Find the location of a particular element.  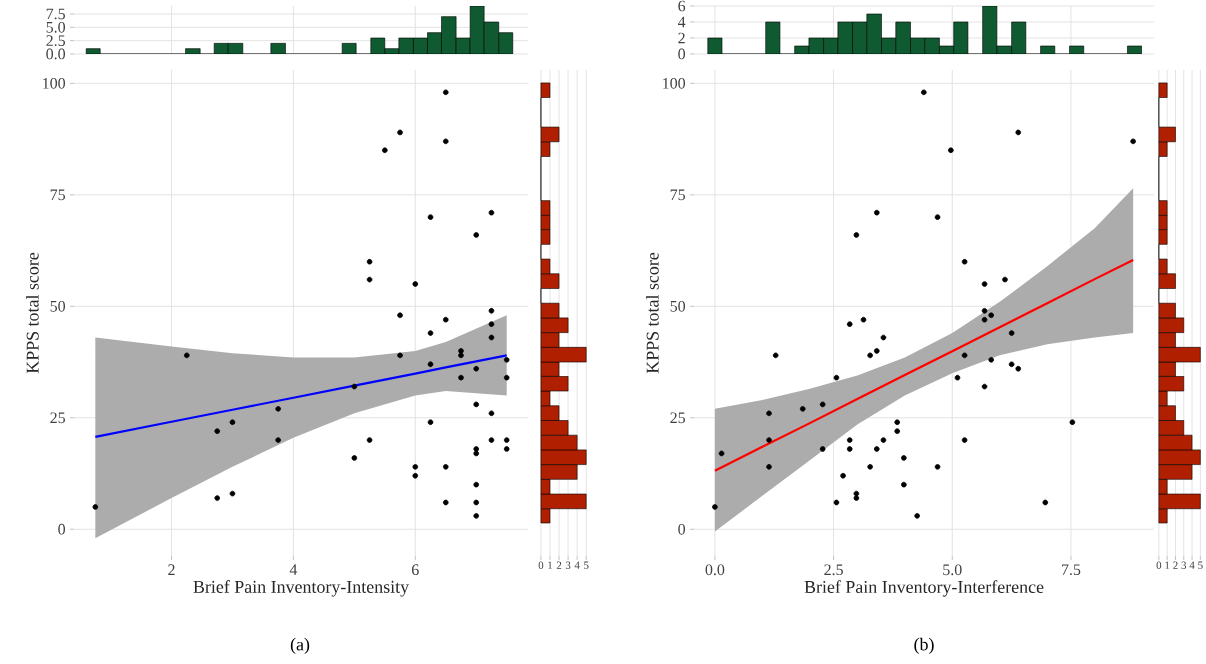

x-axis-title: Brief Pain Inventory-Interference is located at coordinates (924, 588).